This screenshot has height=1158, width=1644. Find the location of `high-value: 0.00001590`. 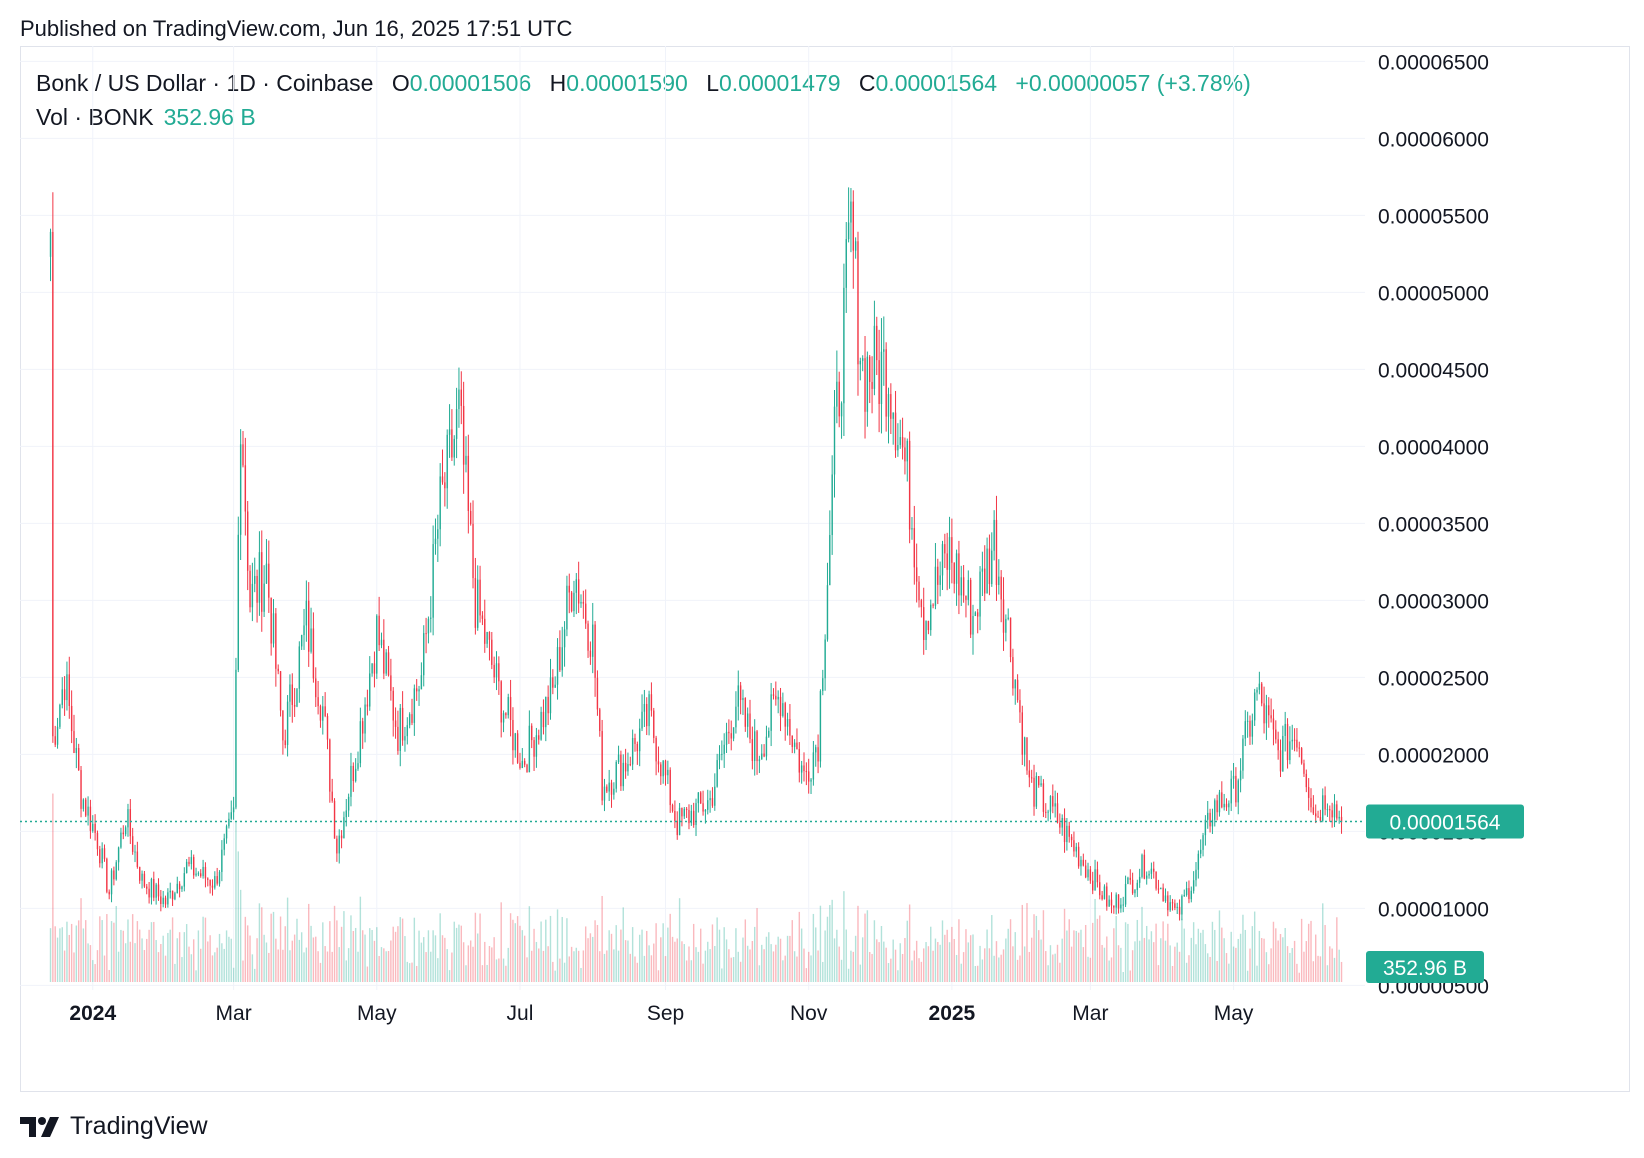

high-value: 0.00001590 is located at coordinates (627, 83).